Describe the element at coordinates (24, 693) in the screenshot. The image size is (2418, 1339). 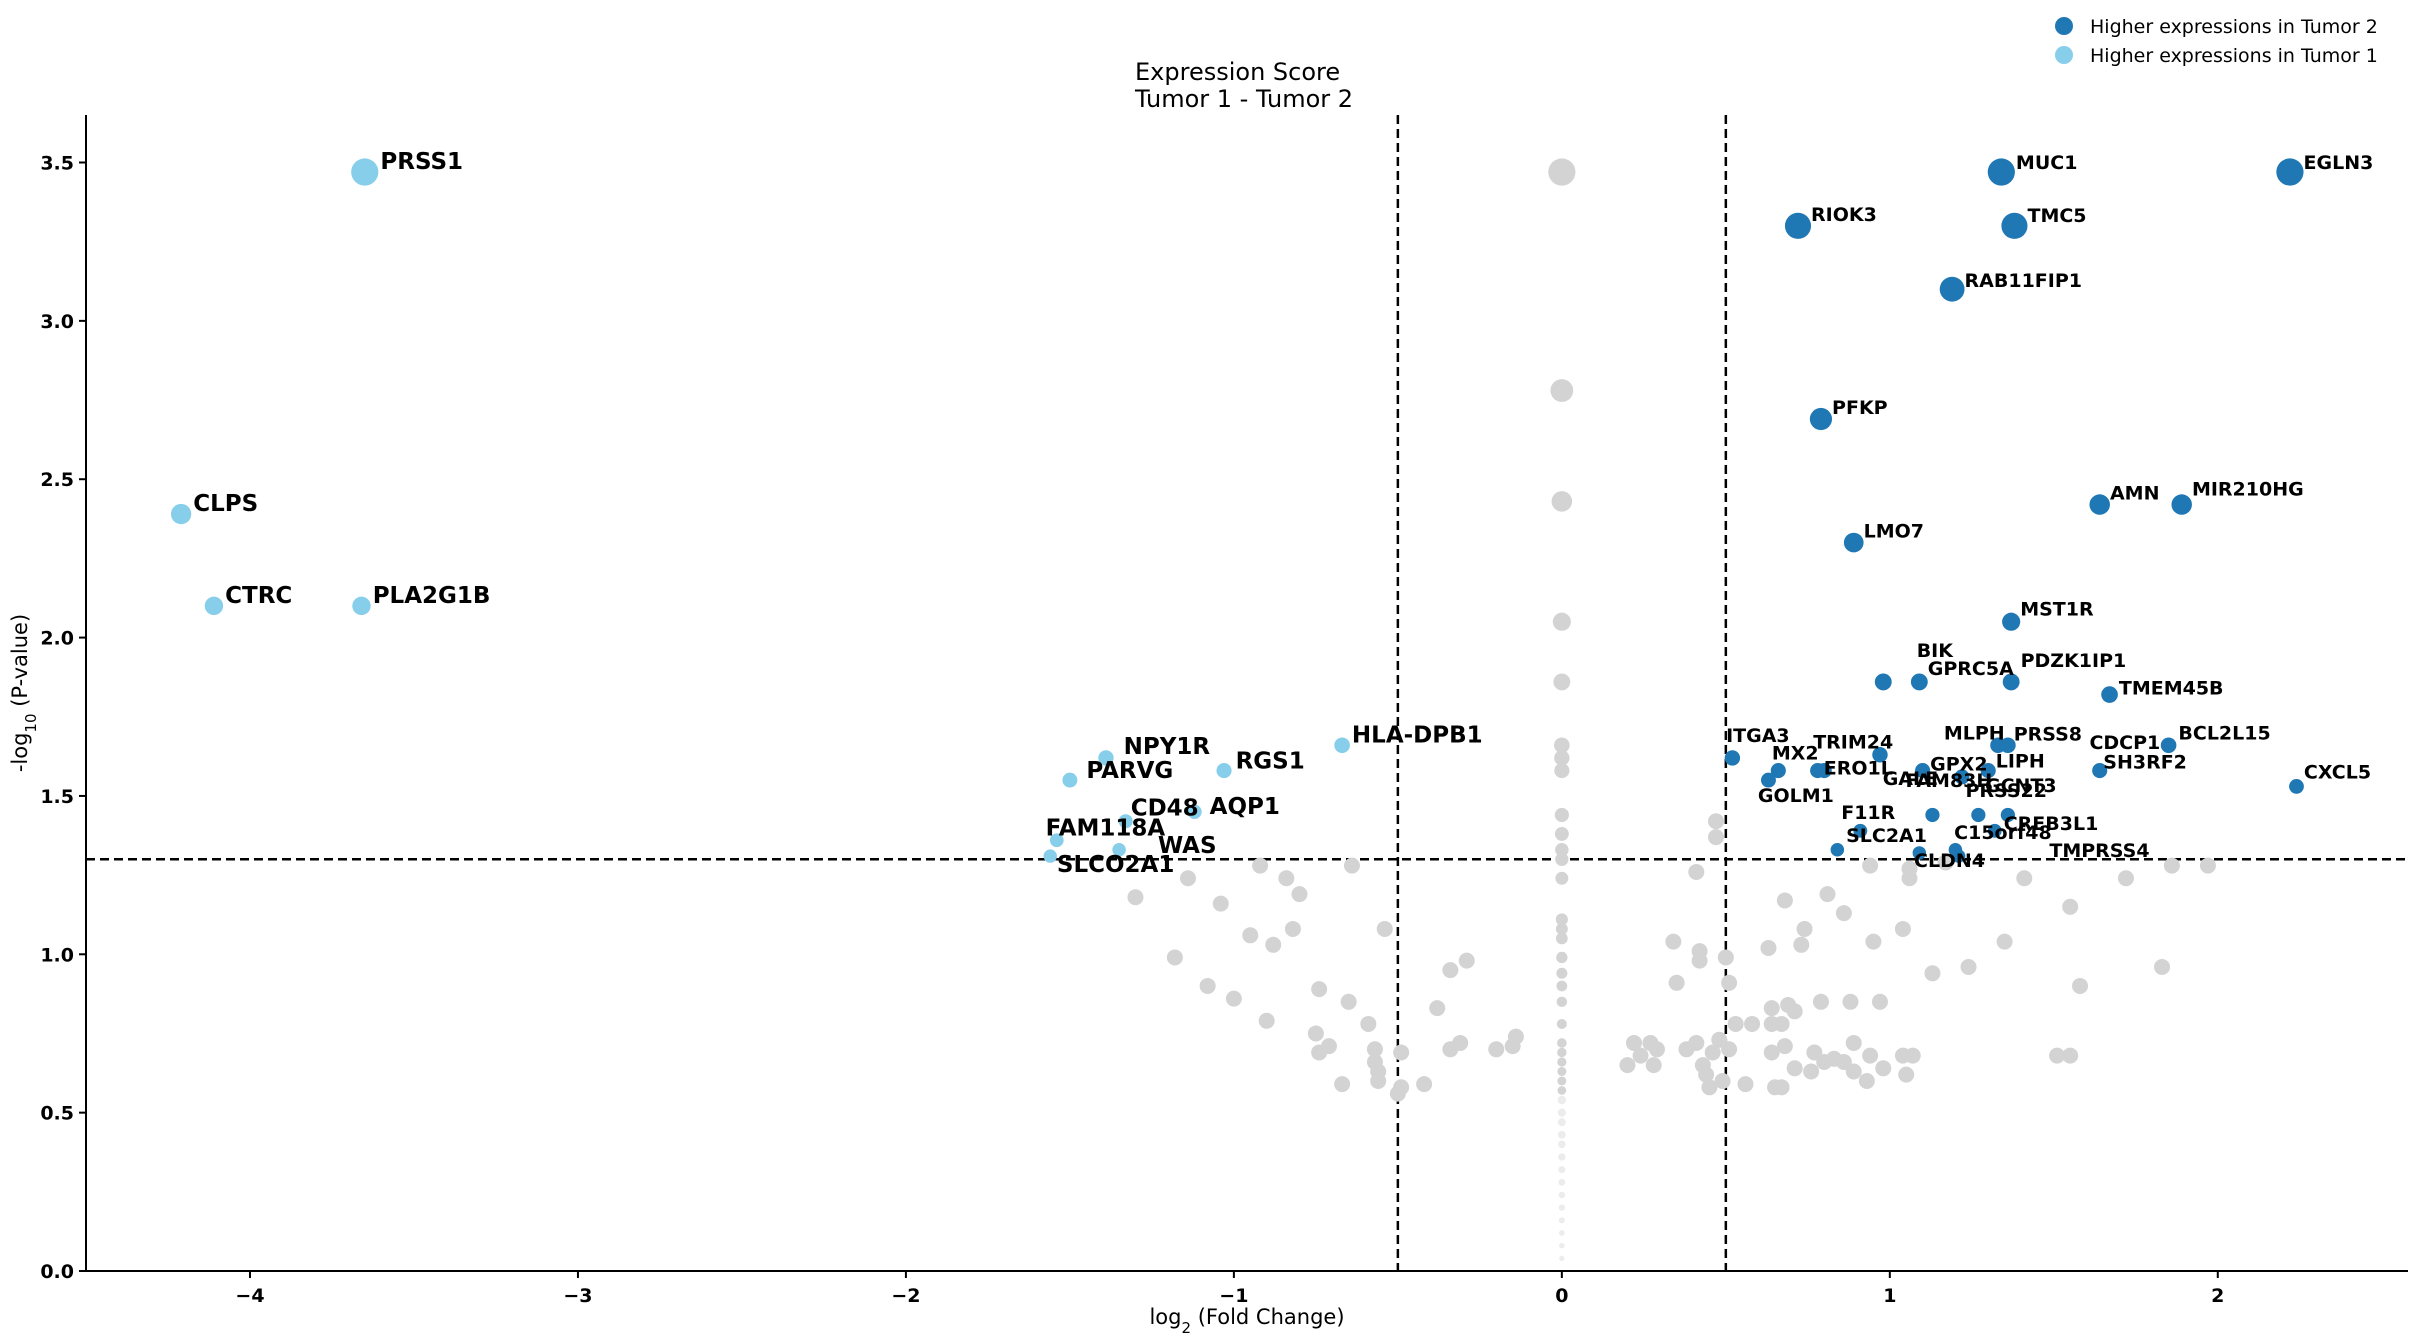
I see `y-axis-label: -log10 (P-value)` at that location.